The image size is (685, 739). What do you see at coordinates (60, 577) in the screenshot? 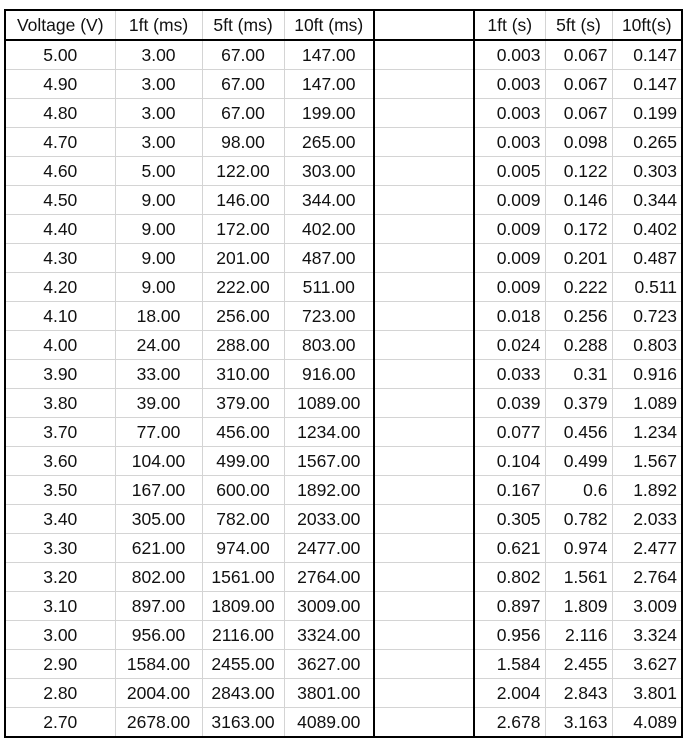
I see `table-cell: 3.20` at bounding box center [60, 577].